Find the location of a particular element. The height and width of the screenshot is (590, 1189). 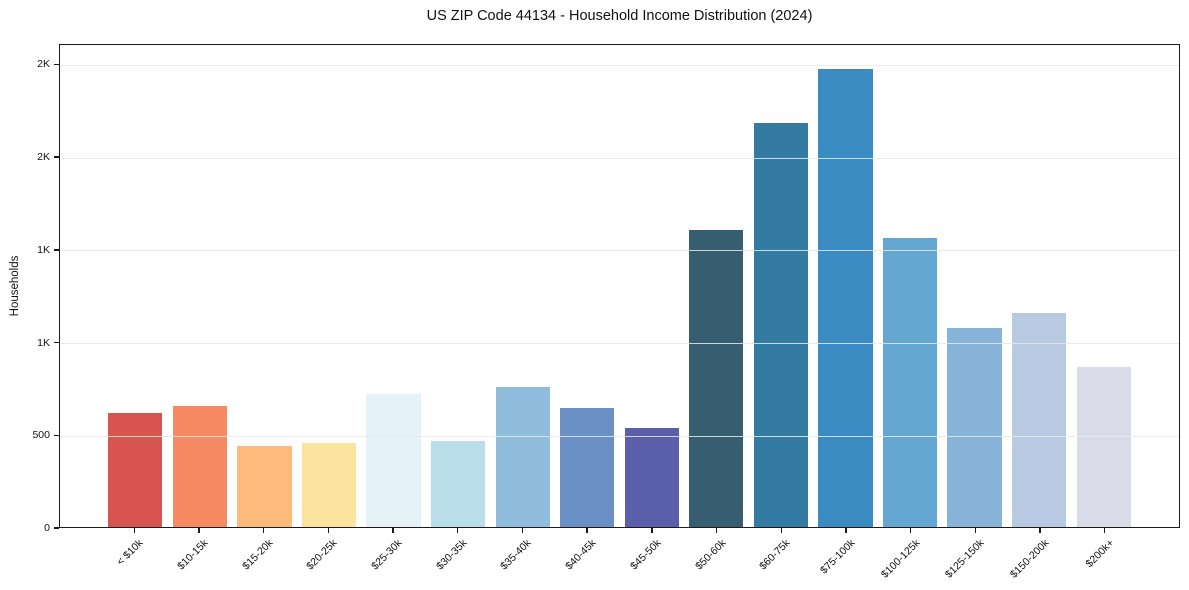

x-tick-label: $75-100k is located at coordinates (837, 557).